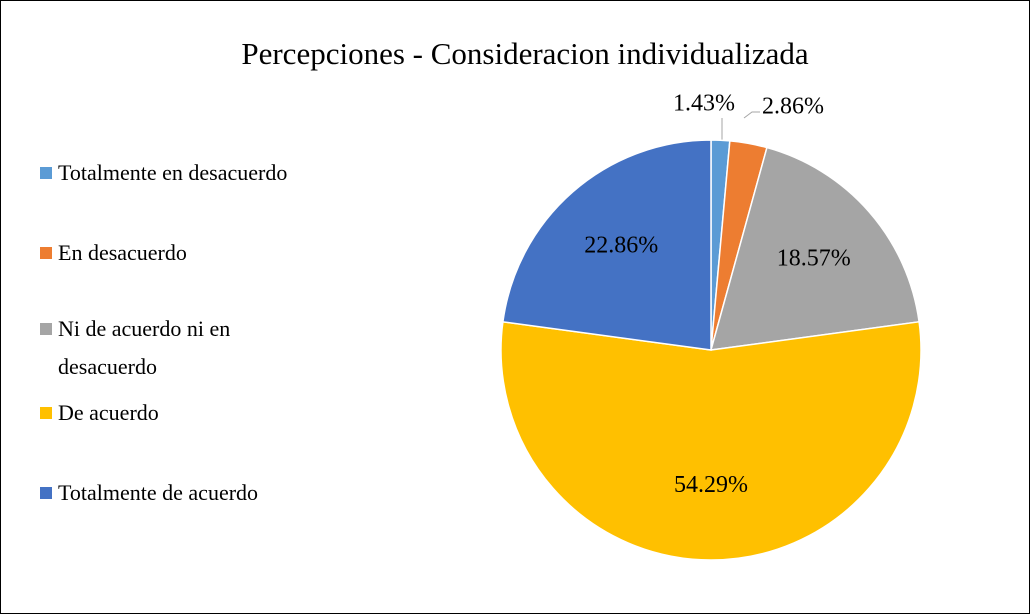 The height and width of the screenshot is (614, 1030). I want to click on legend-label: Ni de acuerdo ni en desacuerdo, so click(144, 347).